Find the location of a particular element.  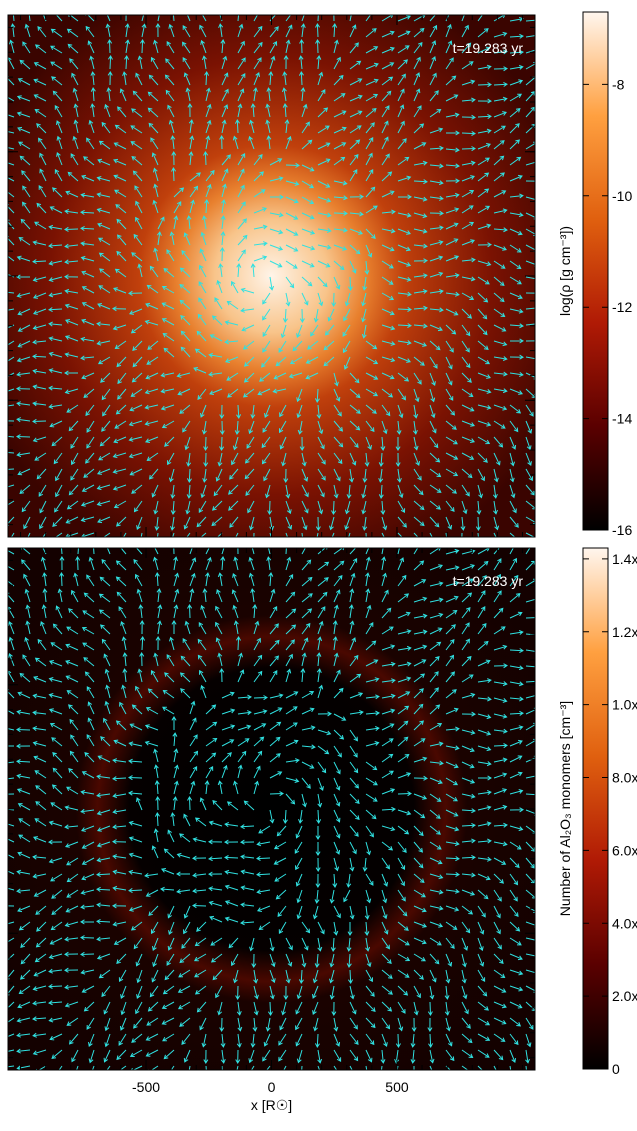

colorbar-tick-label: -12 is located at coordinates (622, 307).